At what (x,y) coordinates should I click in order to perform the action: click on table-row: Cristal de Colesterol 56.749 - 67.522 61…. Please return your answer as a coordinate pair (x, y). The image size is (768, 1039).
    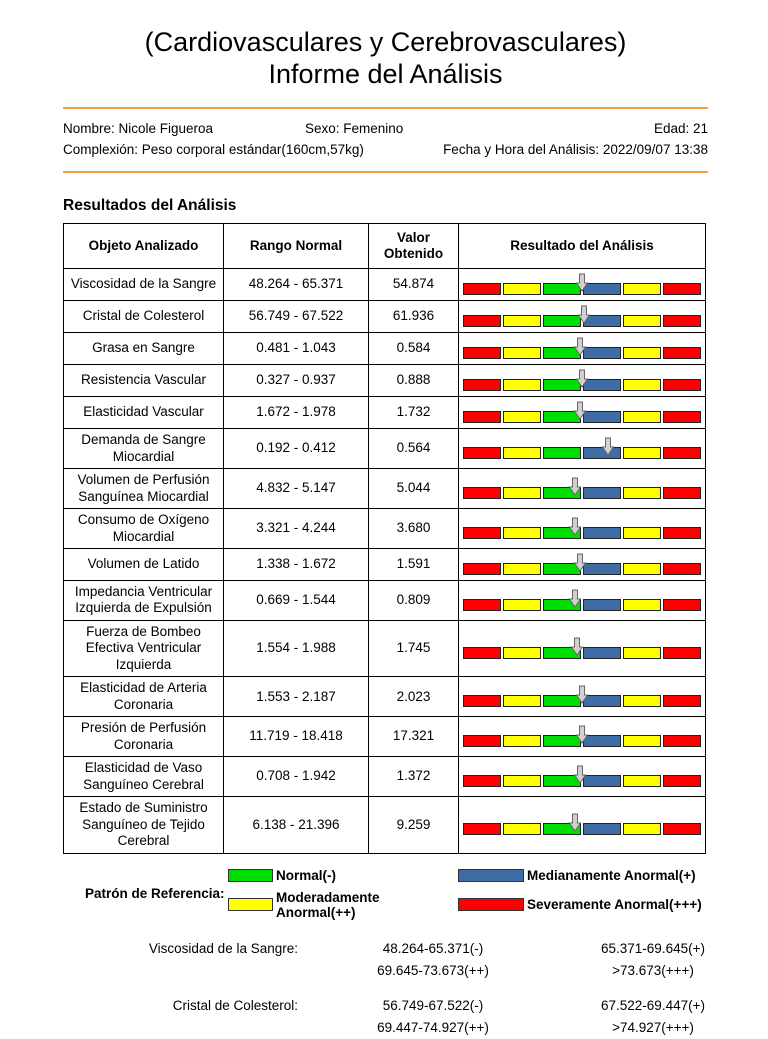
    Looking at the image, I should click on (384, 317).